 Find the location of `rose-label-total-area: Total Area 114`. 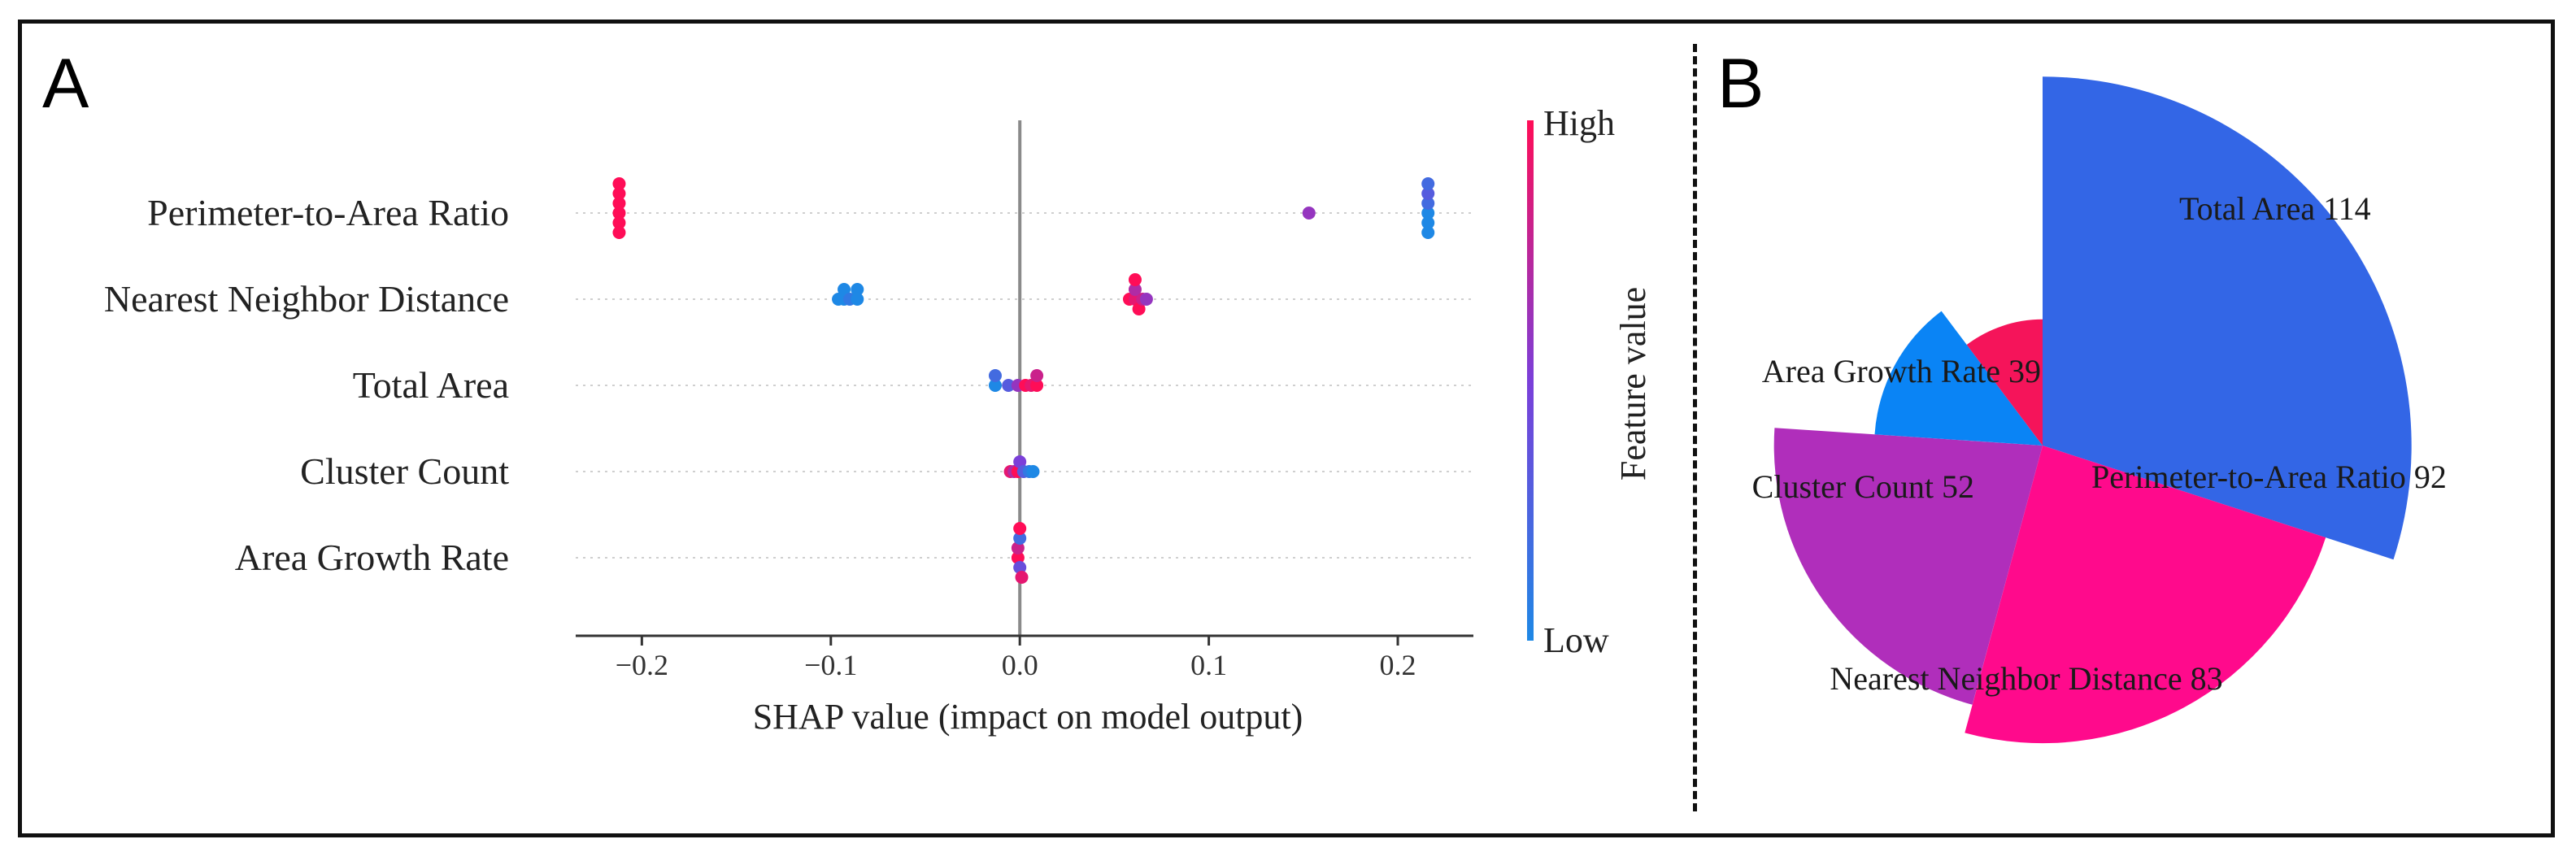

rose-label-total-area: Total Area 114 is located at coordinates (2275, 209).